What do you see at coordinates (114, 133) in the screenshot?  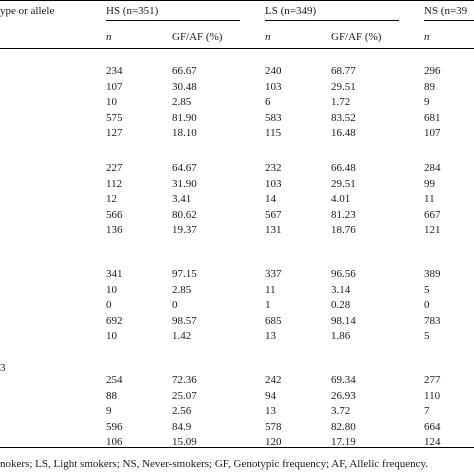 I see `table-cell-hs-n: 127` at bounding box center [114, 133].